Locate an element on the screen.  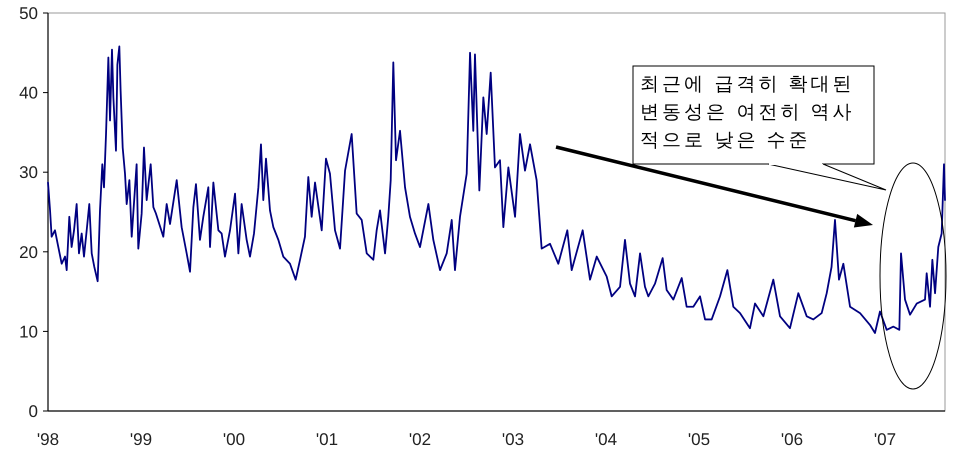
y-tick-label: 20 is located at coordinates (28, 252).